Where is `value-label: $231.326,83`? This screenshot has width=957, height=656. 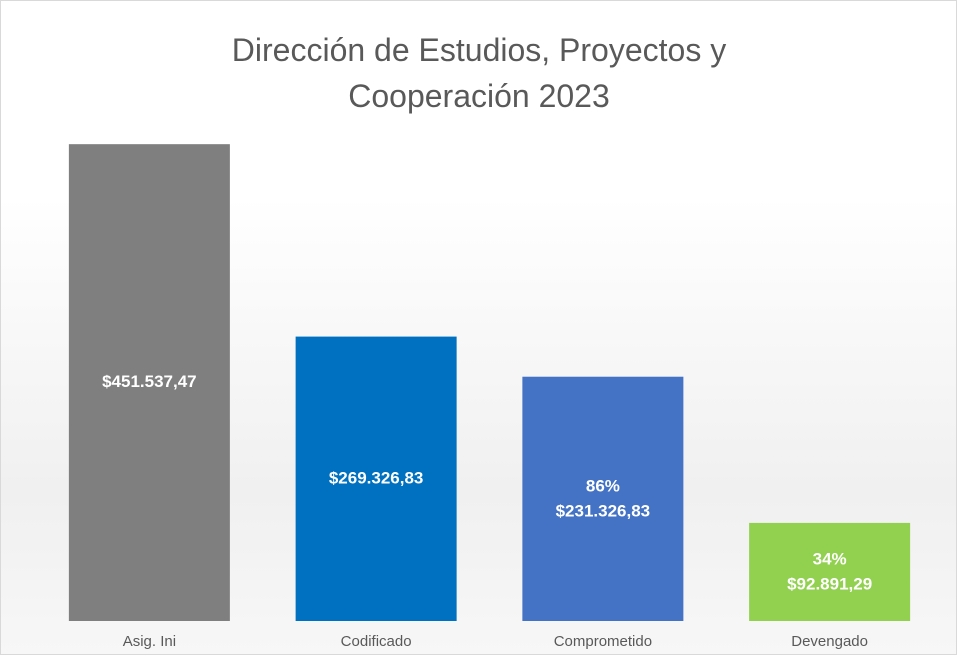 value-label: $231.326,83 is located at coordinates (603, 510).